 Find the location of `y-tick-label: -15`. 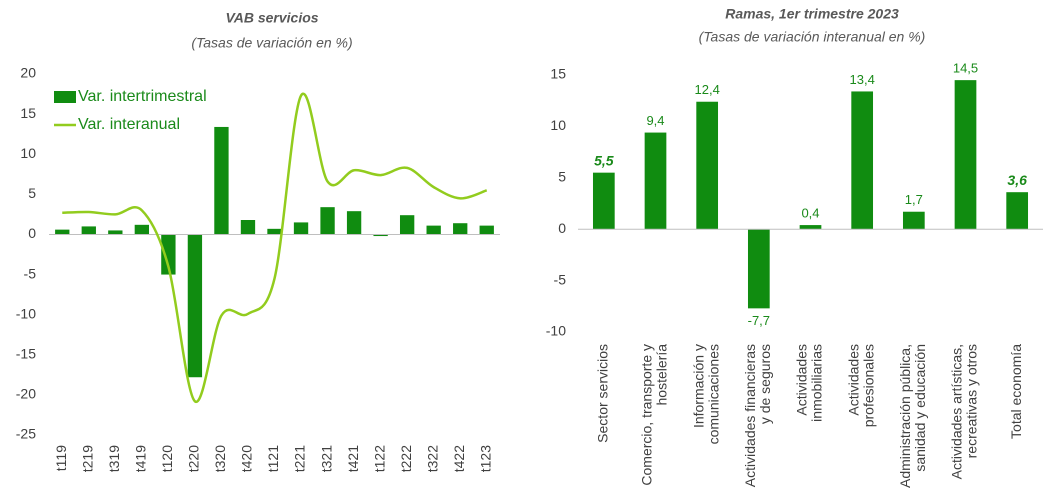

y-tick-label: -15 is located at coordinates (26, 353).